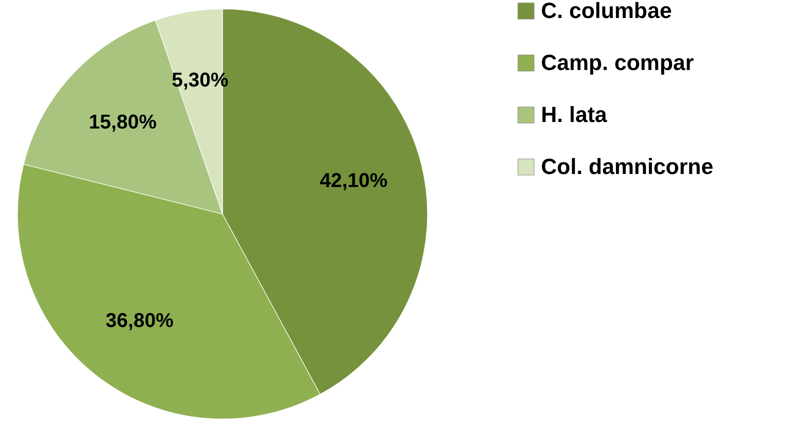  What do you see at coordinates (606, 11) in the screenshot?
I see `legend-label: C. columbae` at bounding box center [606, 11].